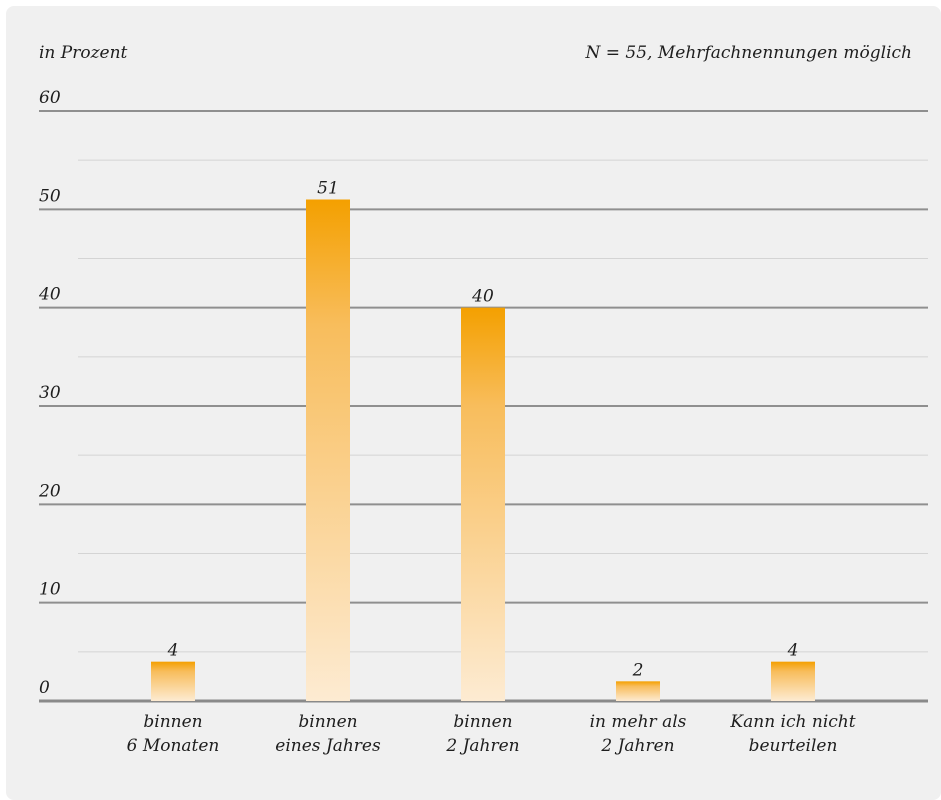 The width and height of the screenshot is (941, 800). I want to click on bar-value-label: 51, so click(328, 189).